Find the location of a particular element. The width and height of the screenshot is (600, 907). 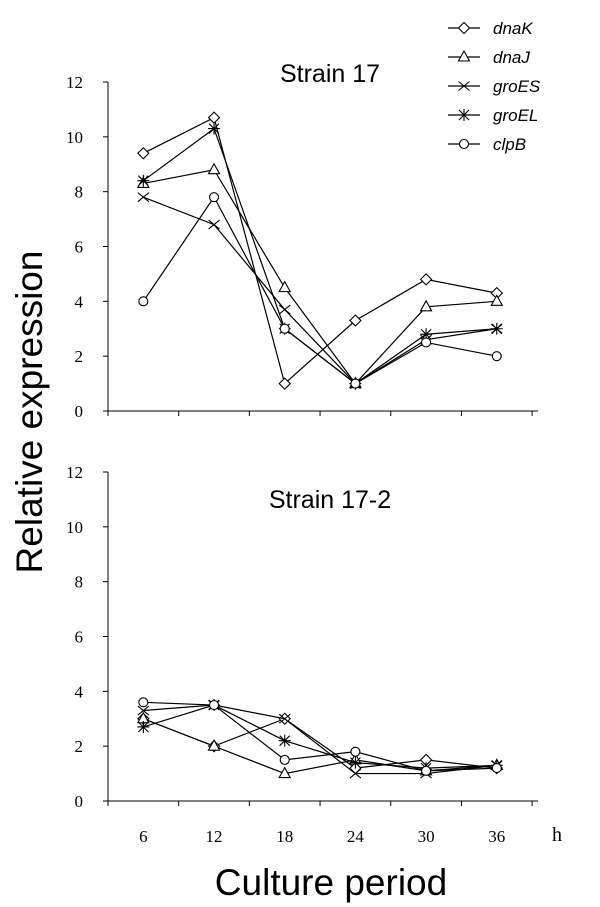

legend-label: groEL is located at coordinates (515, 115).